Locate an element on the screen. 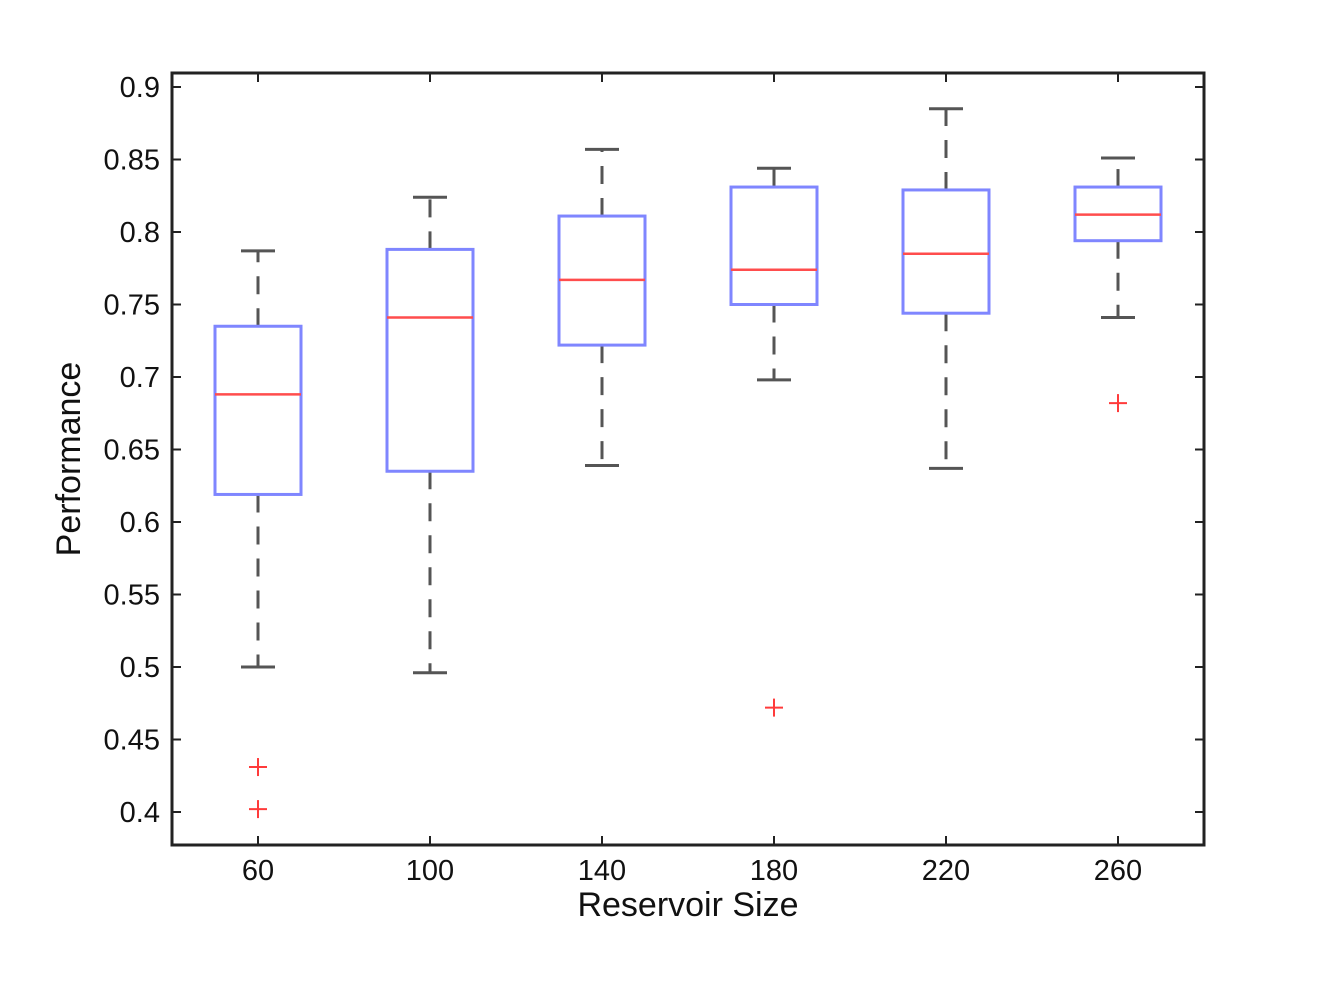 This screenshot has height=1000, width=1329. y-tick-label: 0.9 is located at coordinates (140, 88).